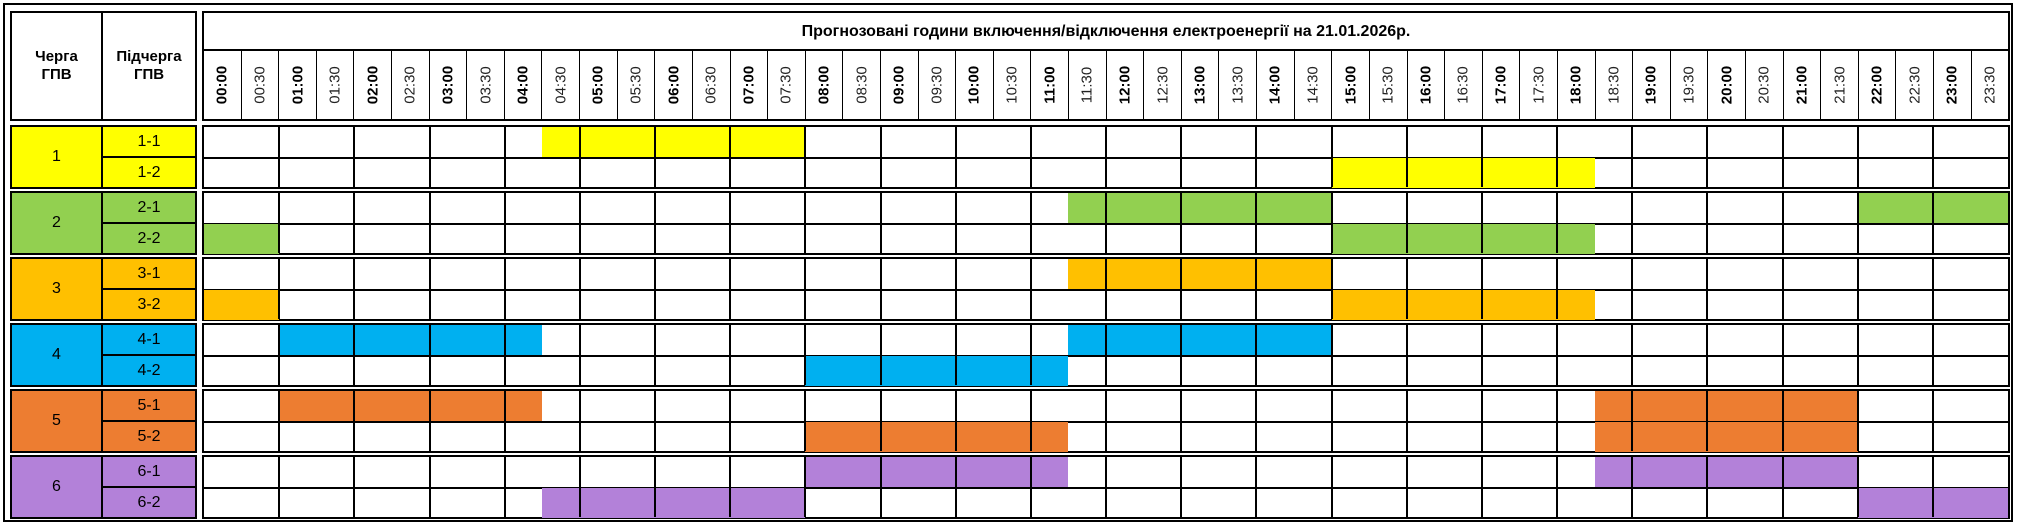 The image size is (2020, 530). I want to click on queue-label: 1, so click(56, 157).